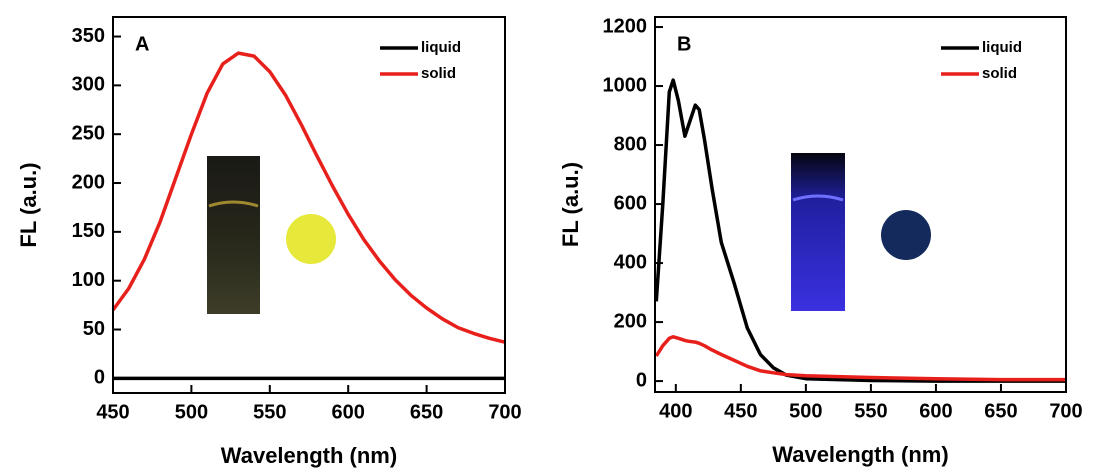 Image resolution: width=1093 pixels, height=474 pixels. Describe the element at coordinates (684, 44) in the screenshot. I see `panel-label: B` at that location.